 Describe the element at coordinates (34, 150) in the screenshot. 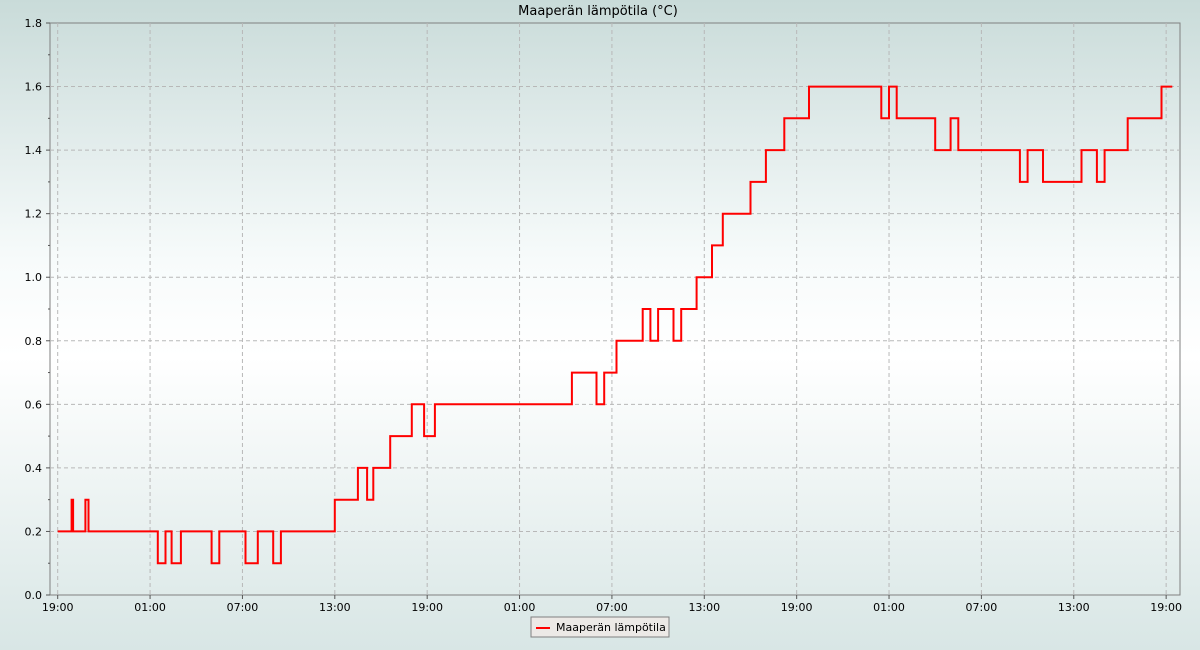

I see `y-tick-label: 1.4` at that location.